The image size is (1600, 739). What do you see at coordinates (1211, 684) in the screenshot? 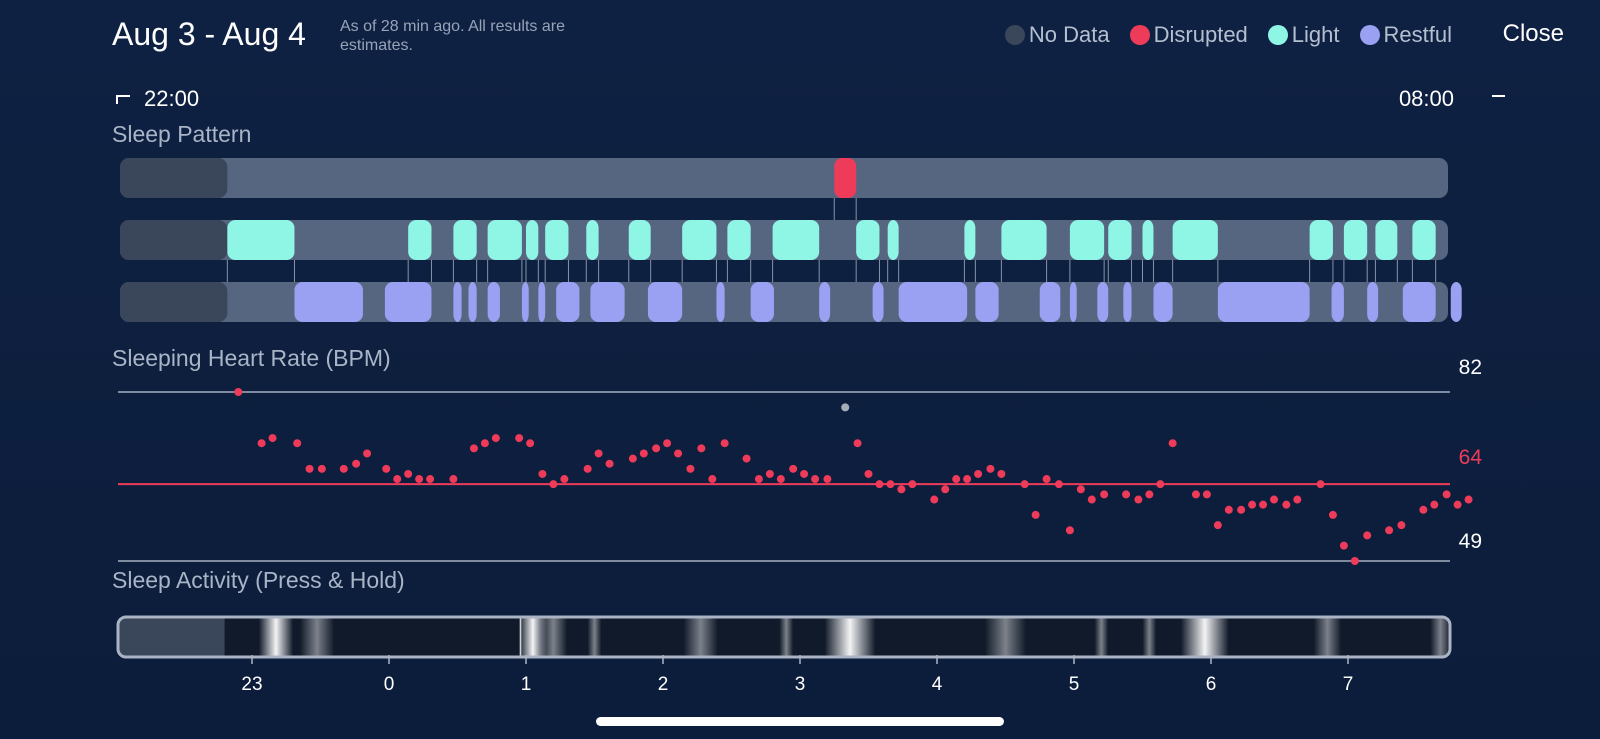
I see `x-tick-label: 6` at bounding box center [1211, 684].